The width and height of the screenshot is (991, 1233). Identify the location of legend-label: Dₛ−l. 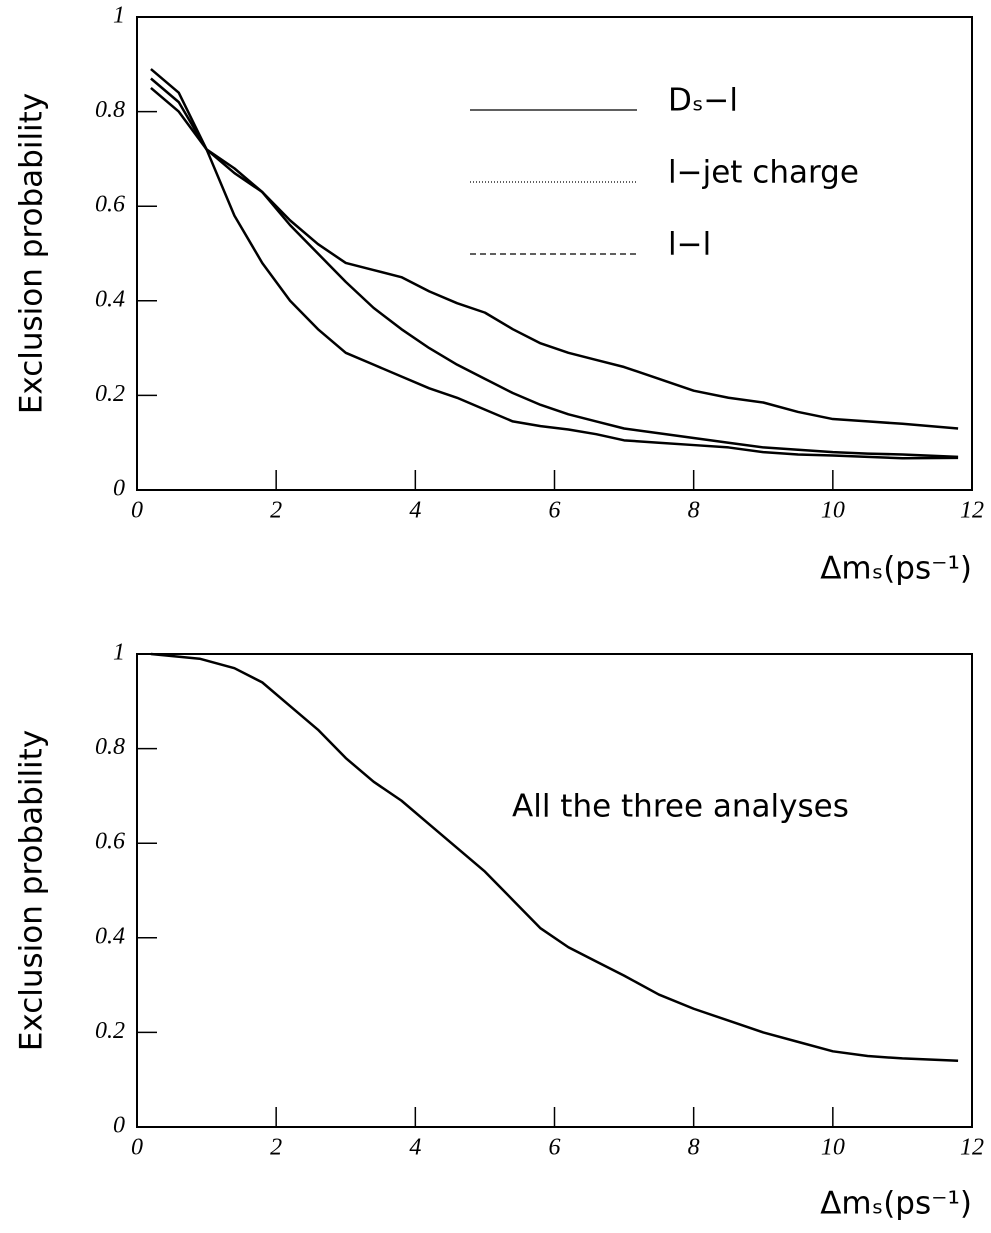
(703, 101).